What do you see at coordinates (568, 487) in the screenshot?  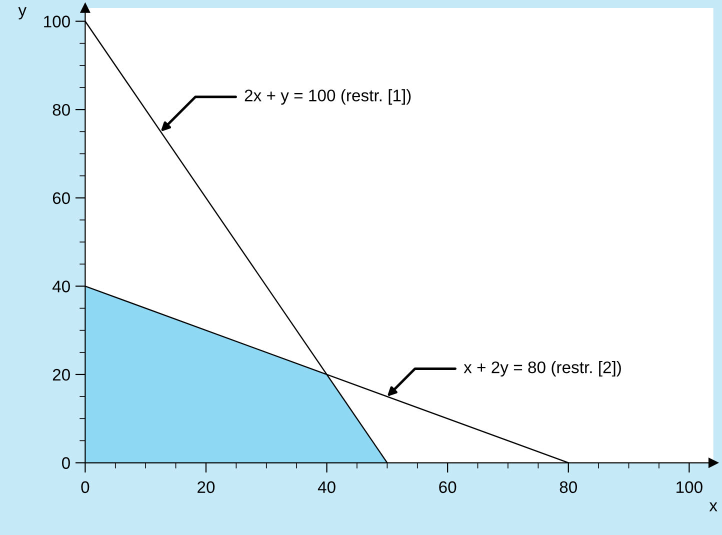 I see `x-tick-label: 80` at bounding box center [568, 487].